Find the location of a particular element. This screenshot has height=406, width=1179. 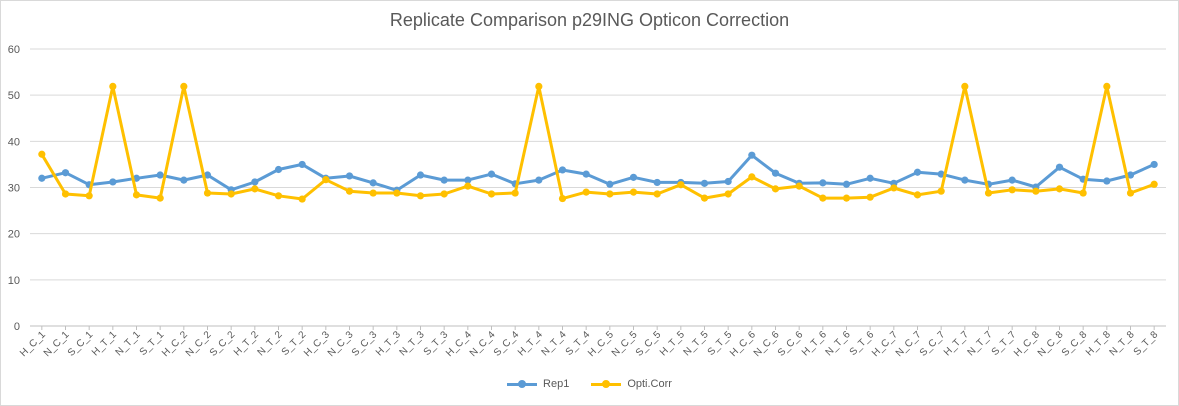

x-tick-label: N_C_6 is located at coordinates (767, 344).